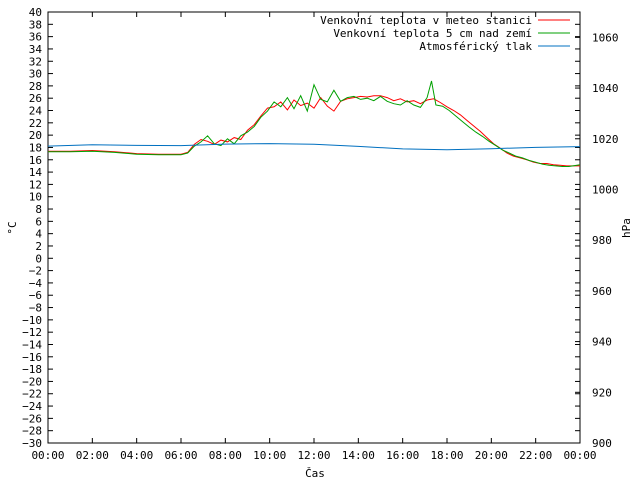  I want to click on y2-tick-label: 1060, so click(605, 37).